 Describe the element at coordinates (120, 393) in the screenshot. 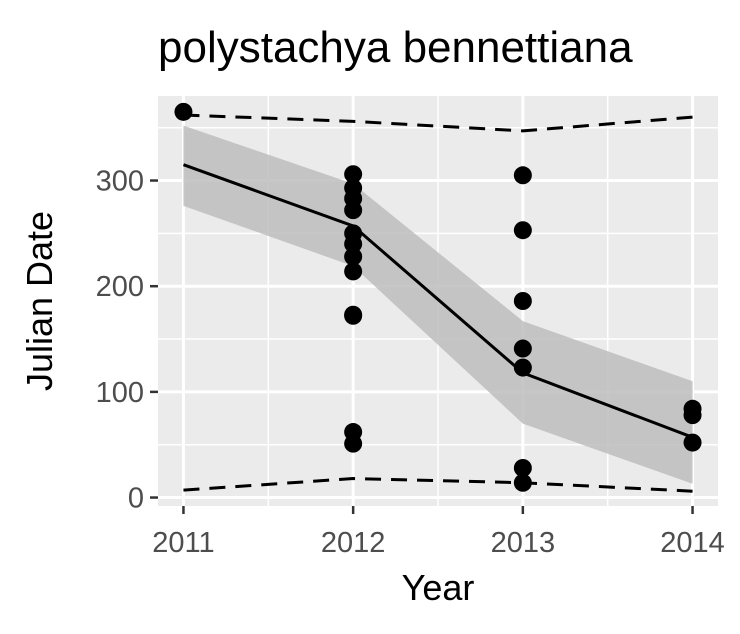

I see `y-tick-label: 100` at that location.